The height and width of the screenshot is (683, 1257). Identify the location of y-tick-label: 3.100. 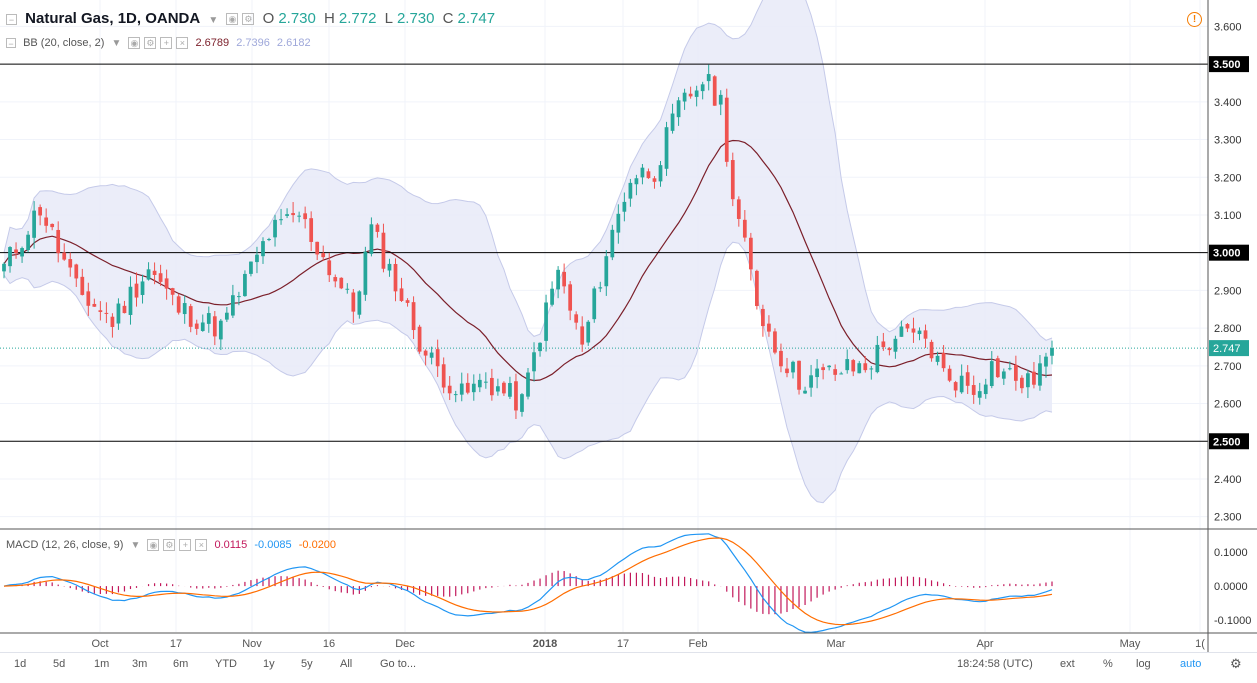
(1228, 216).